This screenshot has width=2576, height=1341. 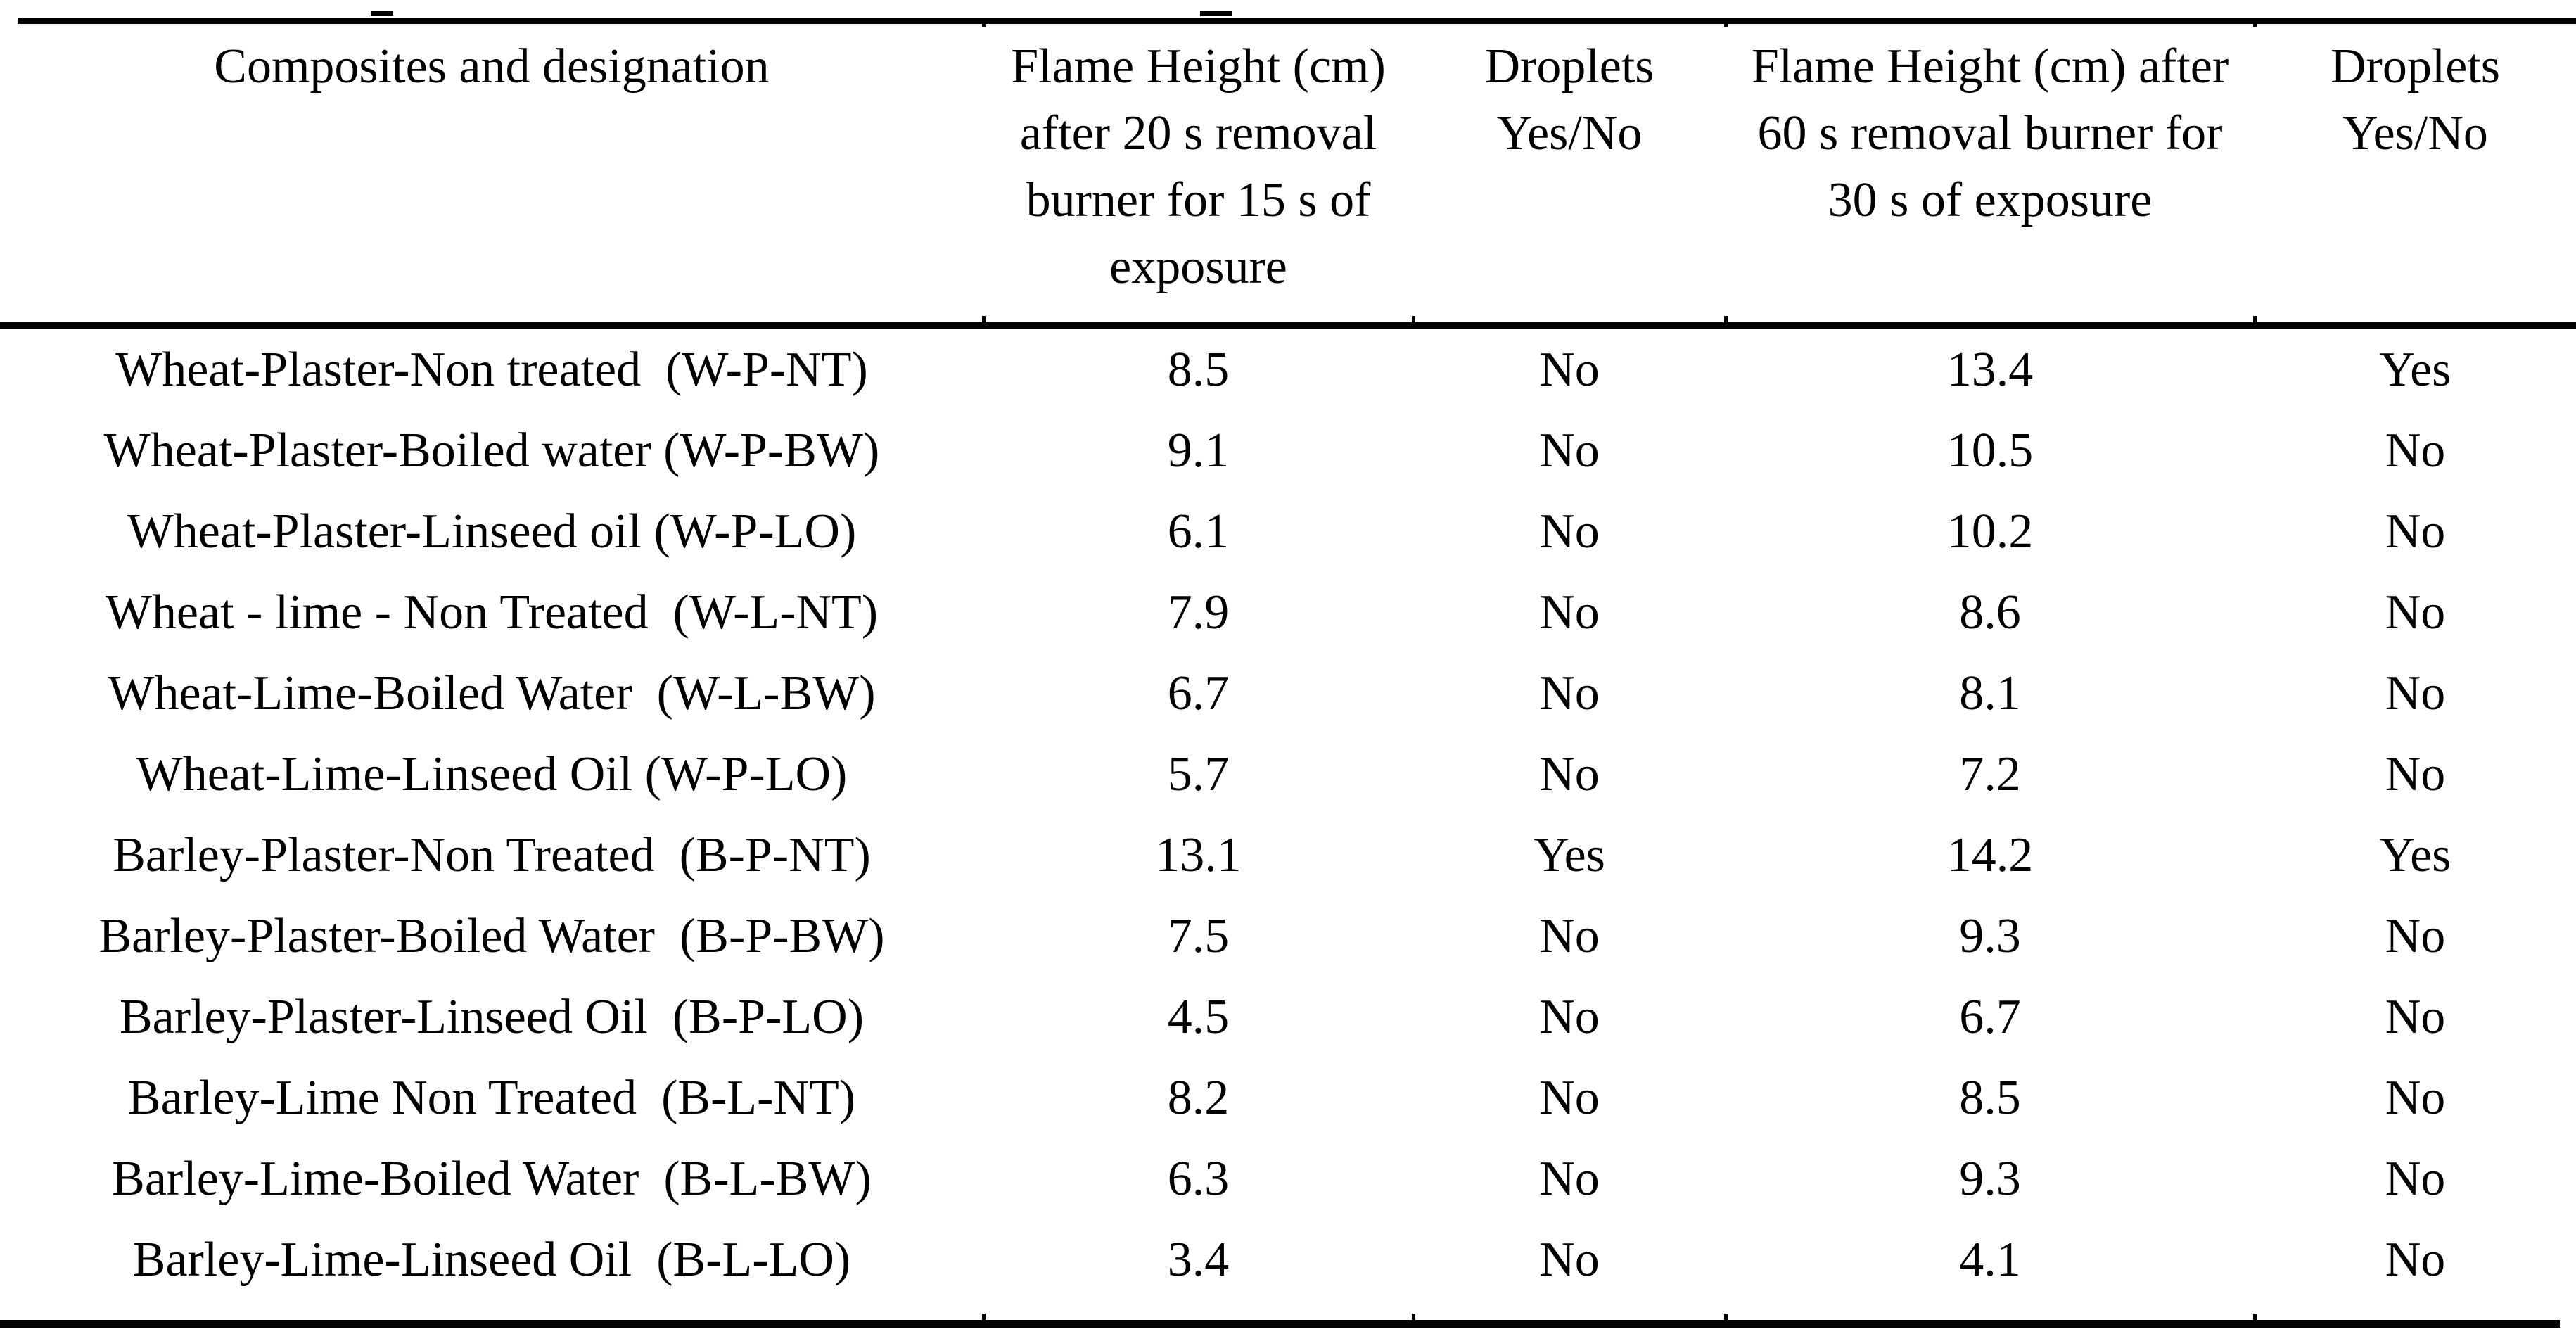 What do you see at coordinates (1569, 99) in the screenshot?
I see `header-droplets-20s: Droplets Yes/No` at bounding box center [1569, 99].